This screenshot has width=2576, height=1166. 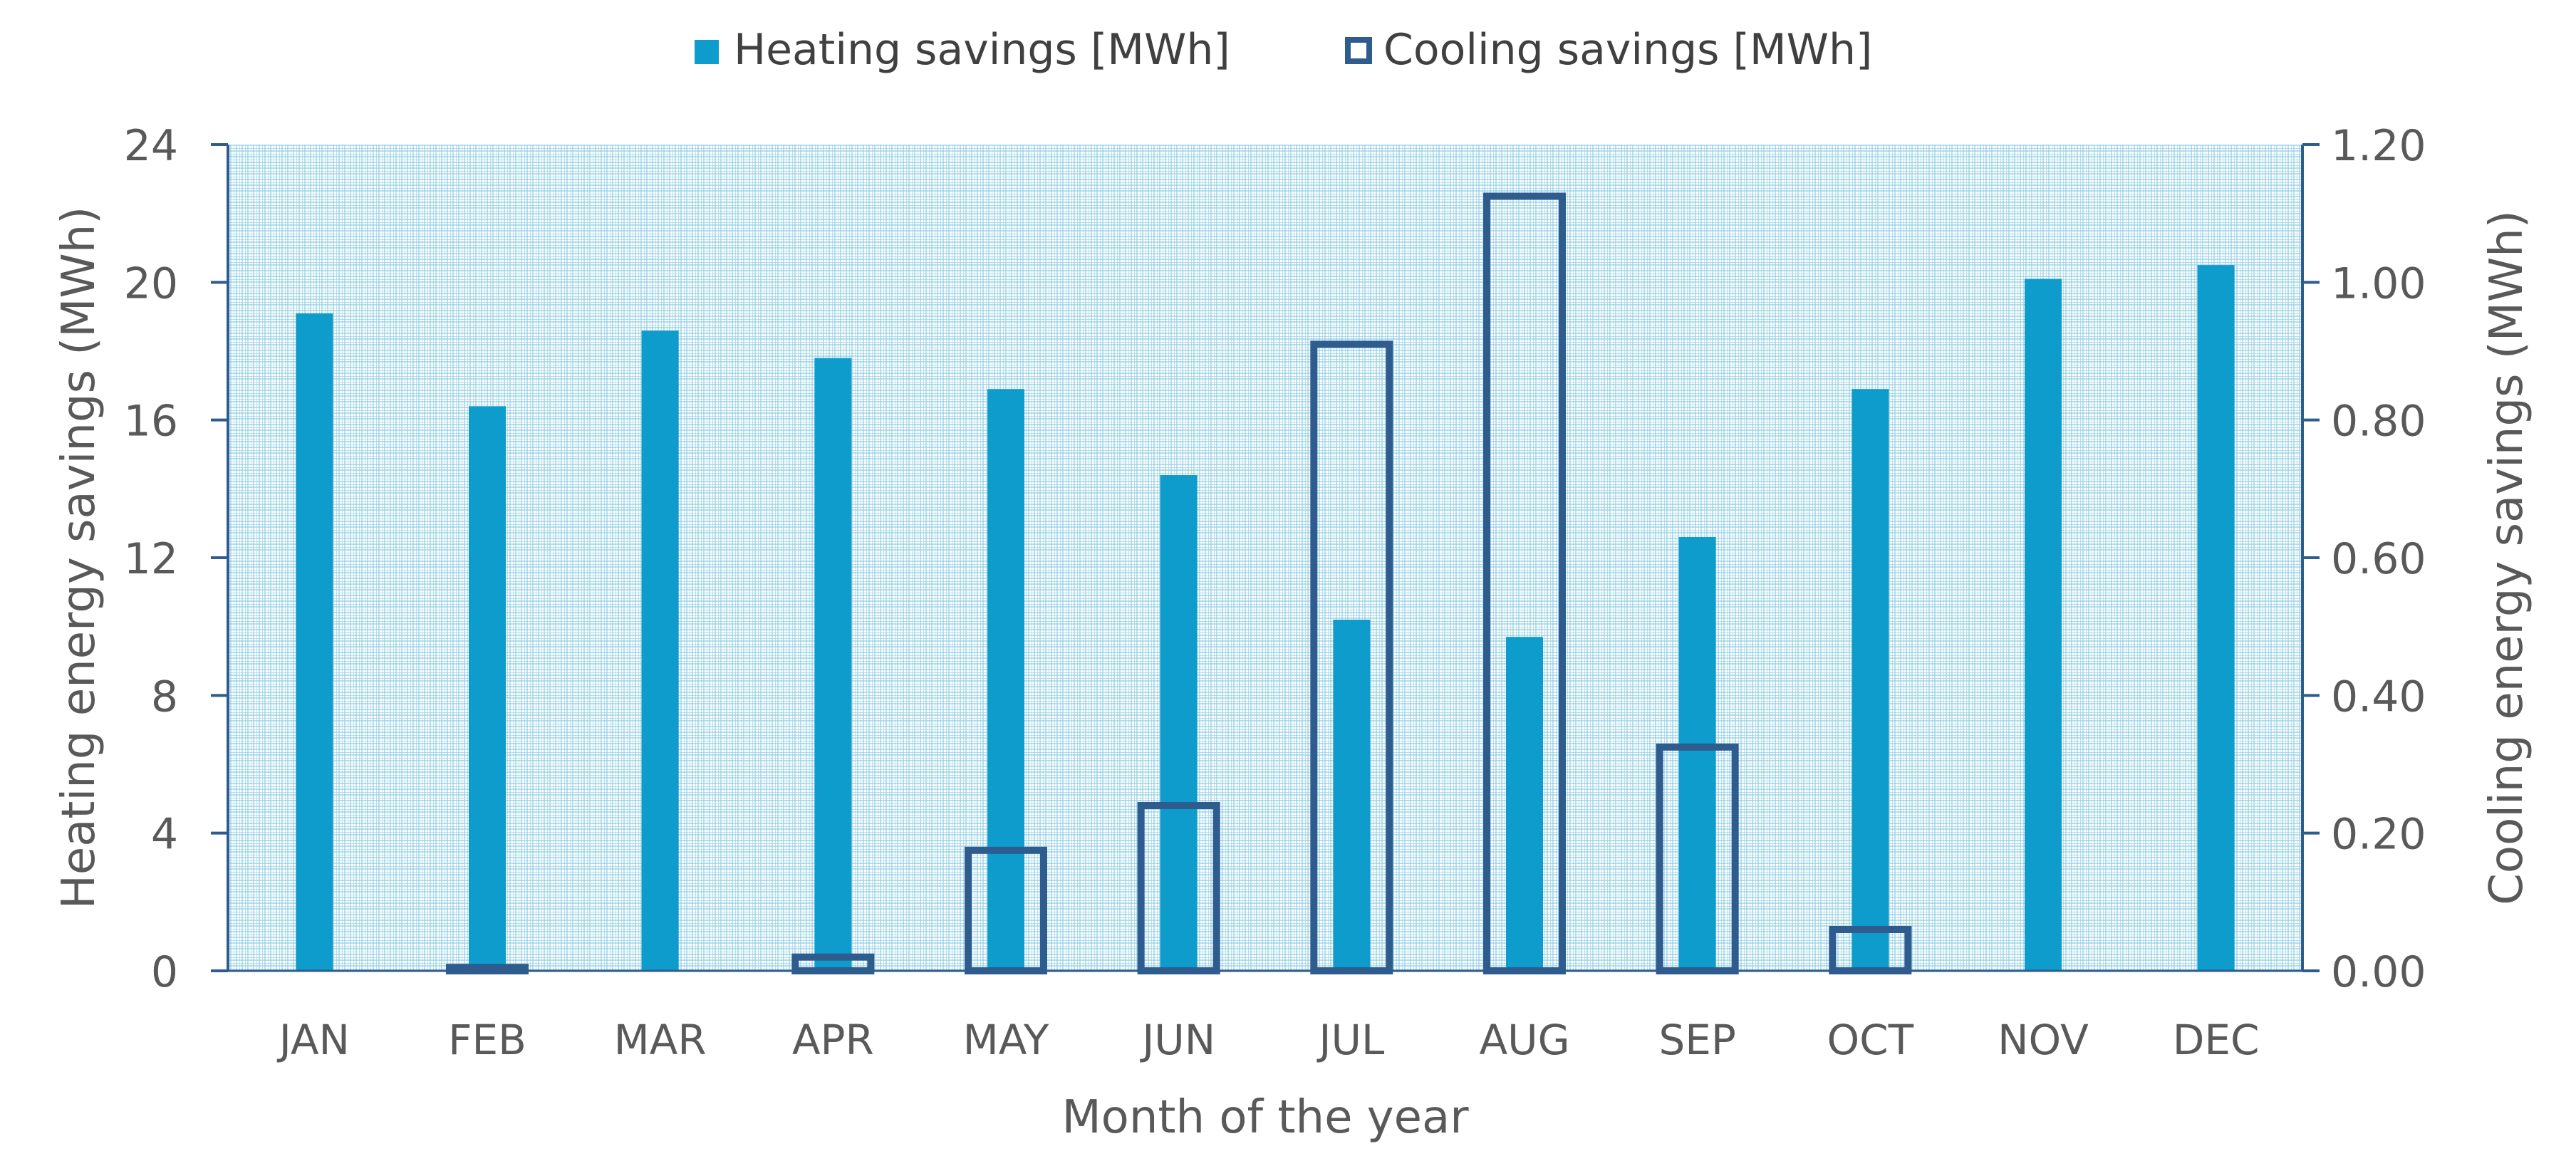 I want to click on x-tick-label: FEB, so click(x=487, y=1040).